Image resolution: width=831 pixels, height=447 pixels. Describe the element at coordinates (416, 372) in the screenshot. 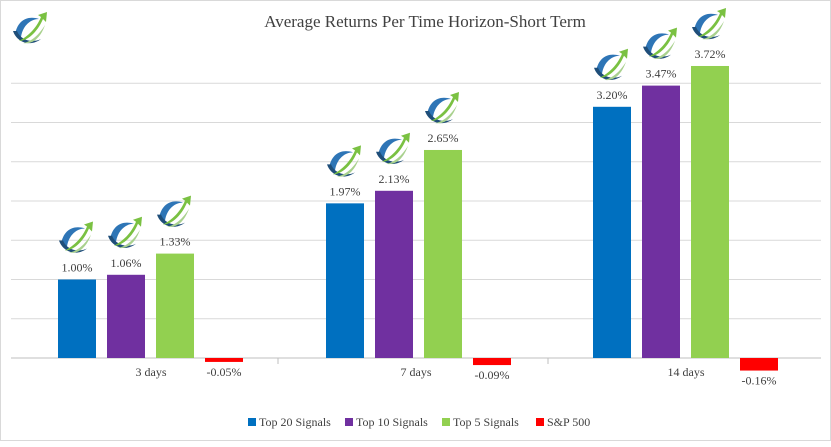

I see `category-label: 7 days` at that location.